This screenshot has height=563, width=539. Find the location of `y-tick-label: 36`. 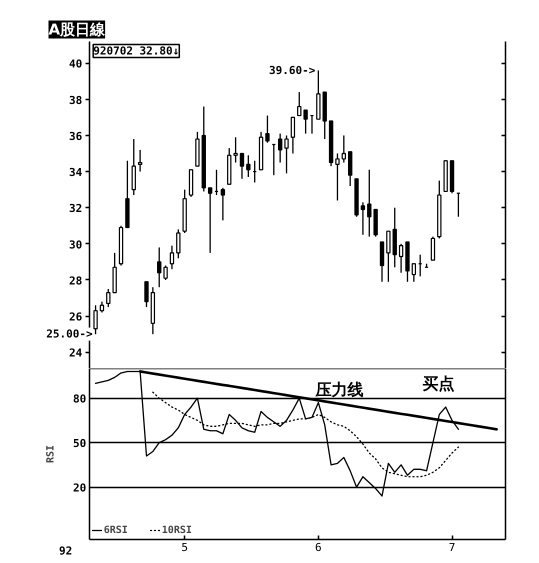

y-tick-label: 36 is located at coordinates (75, 136).